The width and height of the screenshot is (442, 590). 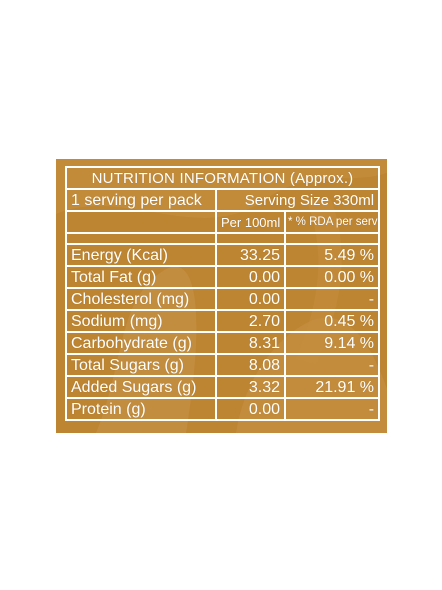 What do you see at coordinates (250, 387) in the screenshot?
I see `per-100ml-value: 3.32` at bounding box center [250, 387].